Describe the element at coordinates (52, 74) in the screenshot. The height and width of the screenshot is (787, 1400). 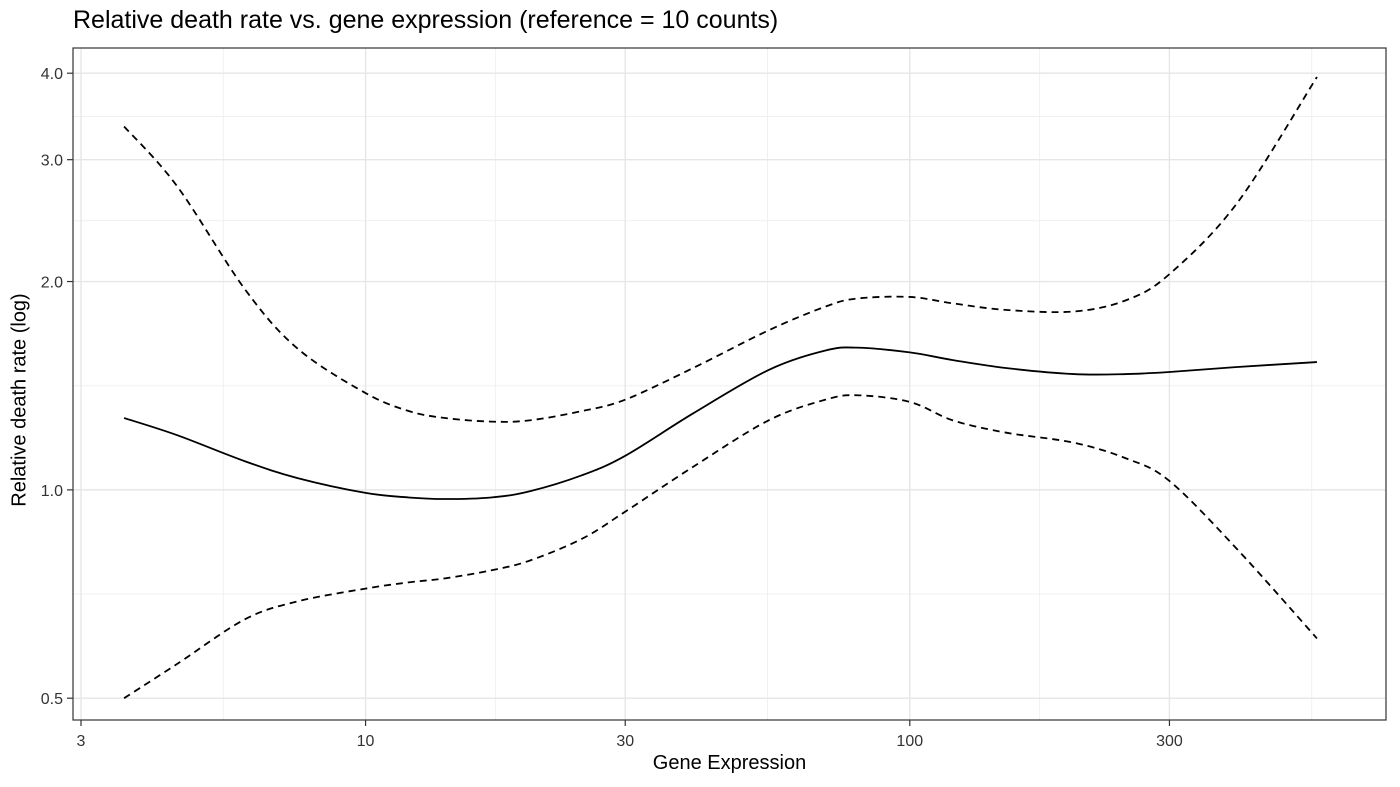
I see `y-tick-label: 4.0` at that location.